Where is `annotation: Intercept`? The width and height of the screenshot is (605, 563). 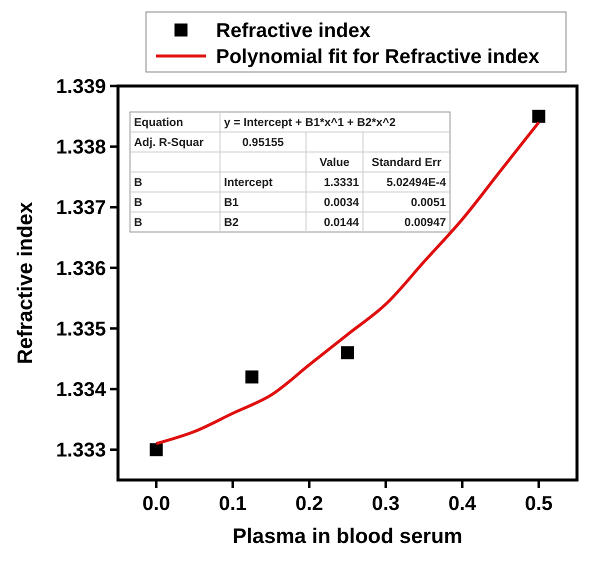
annotation: Intercept is located at coordinates (248, 183).